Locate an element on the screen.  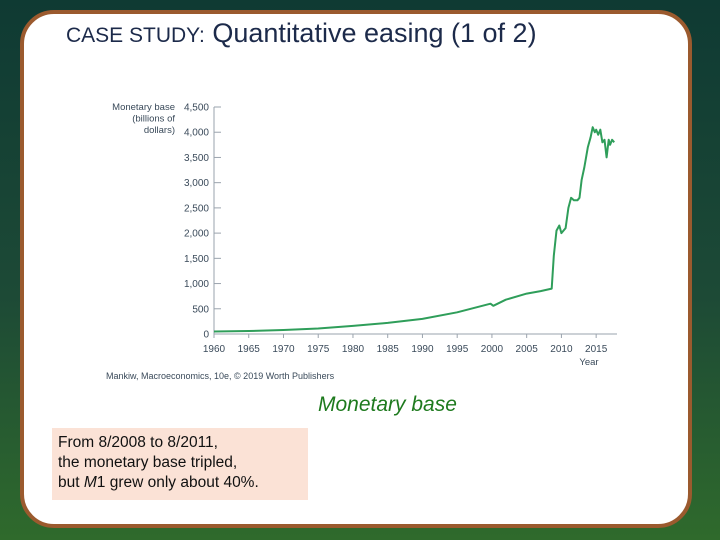
note-line-3-post: 1 grew only about 40%. is located at coordinates (177, 482).